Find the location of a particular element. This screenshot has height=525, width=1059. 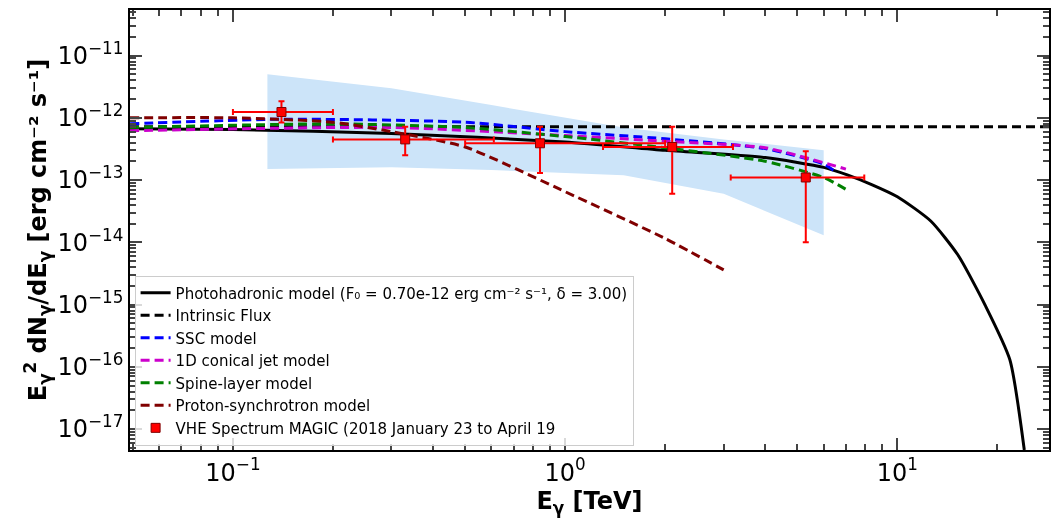

y-tick-label: 10$^{−15}$ is located at coordinates (90, 302).